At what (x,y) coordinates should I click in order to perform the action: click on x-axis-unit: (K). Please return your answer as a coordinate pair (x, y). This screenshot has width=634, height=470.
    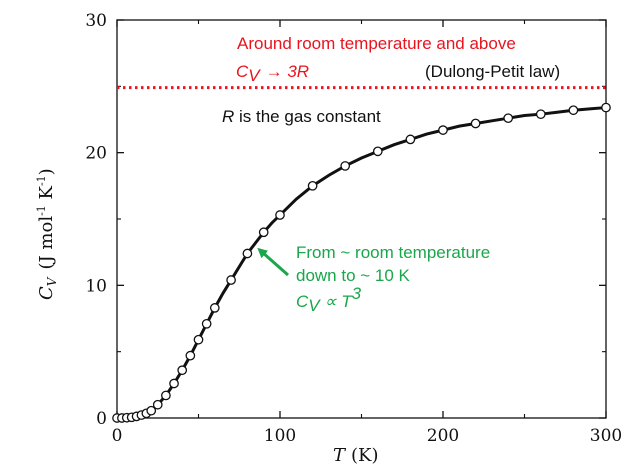
    Looking at the image, I should click on (365, 455).